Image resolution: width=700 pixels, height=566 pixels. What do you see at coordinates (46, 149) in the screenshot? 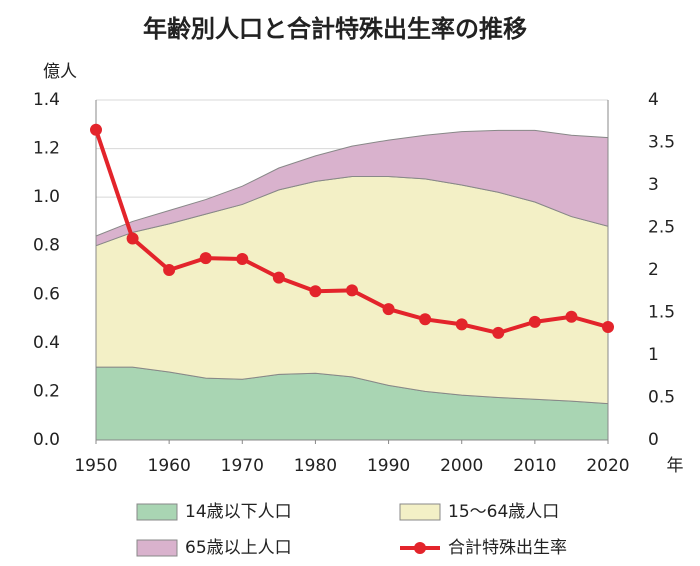
I see `y-tick-label: 1.2` at bounding box center [46, 149].